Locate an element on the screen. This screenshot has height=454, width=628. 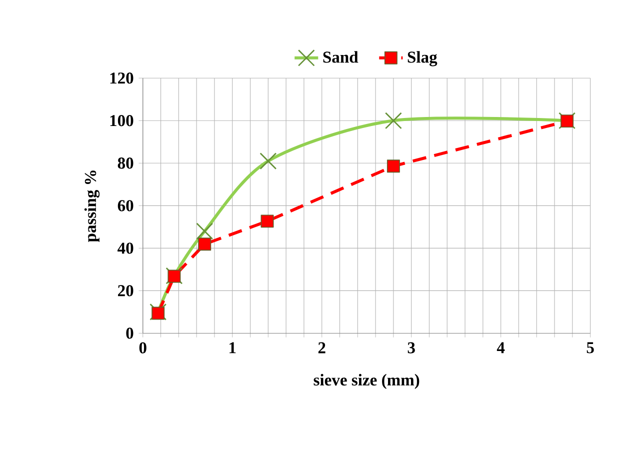
y-tick-label: 0 is located at coordinates (130, 333).